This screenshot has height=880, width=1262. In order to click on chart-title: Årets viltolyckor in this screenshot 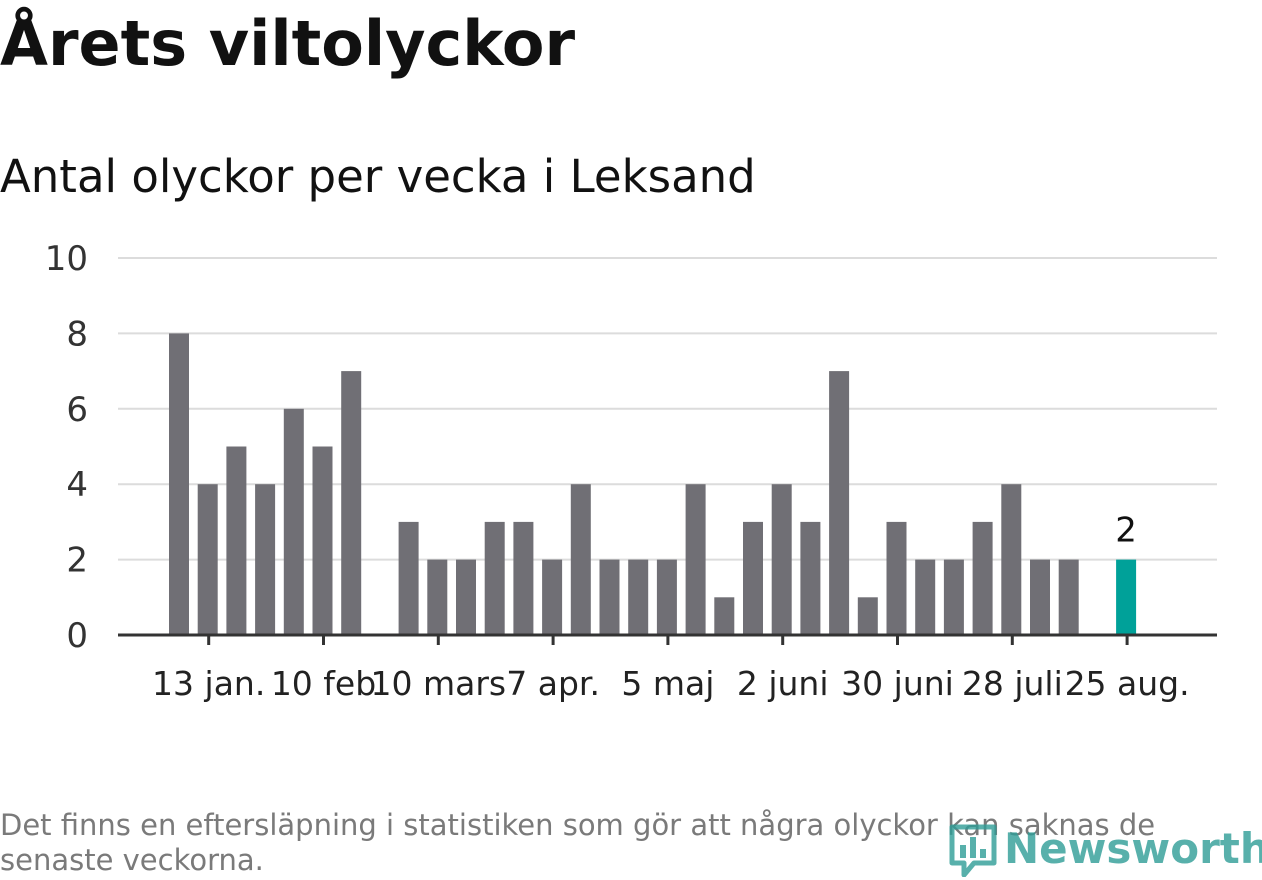, I will do `click(288, 43)`.